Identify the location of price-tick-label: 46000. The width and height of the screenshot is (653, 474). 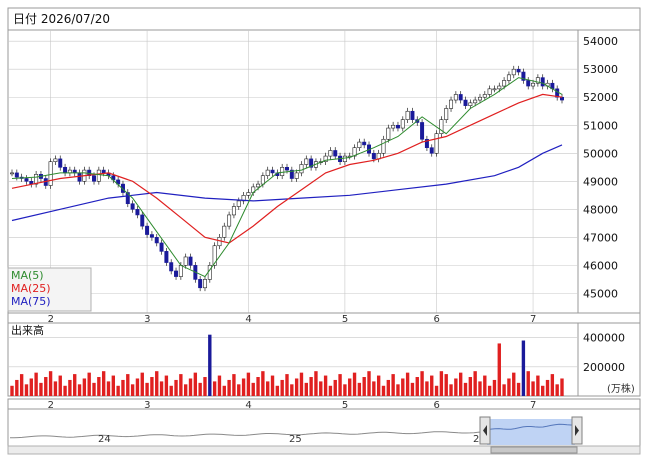
(600, 265).